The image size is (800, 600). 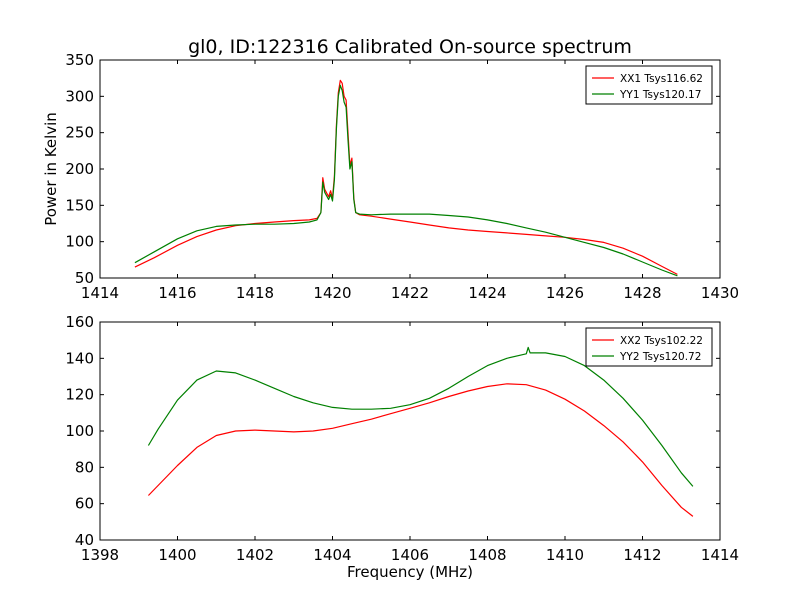 What do you see at coordinates (79, 169) in the screenshot?
I see `y-tick-label: 200` at bounding box center [79, 169].